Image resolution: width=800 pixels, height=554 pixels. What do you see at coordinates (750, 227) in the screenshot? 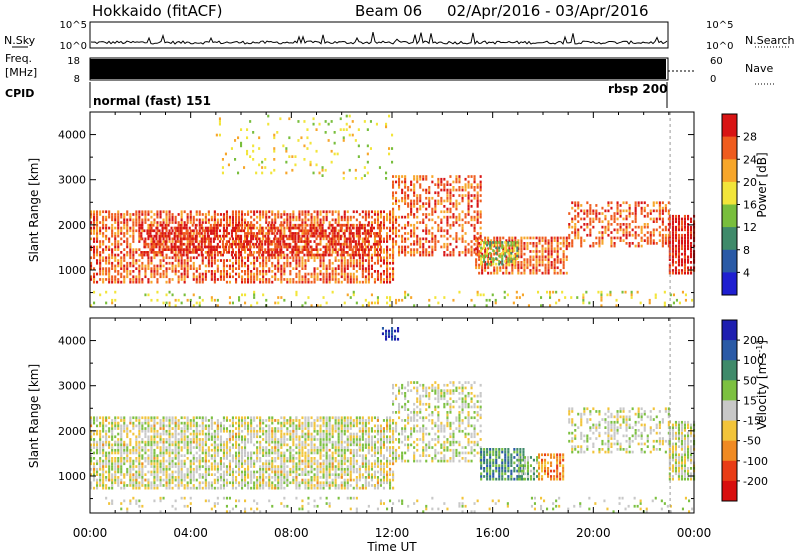
I see `colorbar-tick-label: 12` at bounding box center [750, 227].